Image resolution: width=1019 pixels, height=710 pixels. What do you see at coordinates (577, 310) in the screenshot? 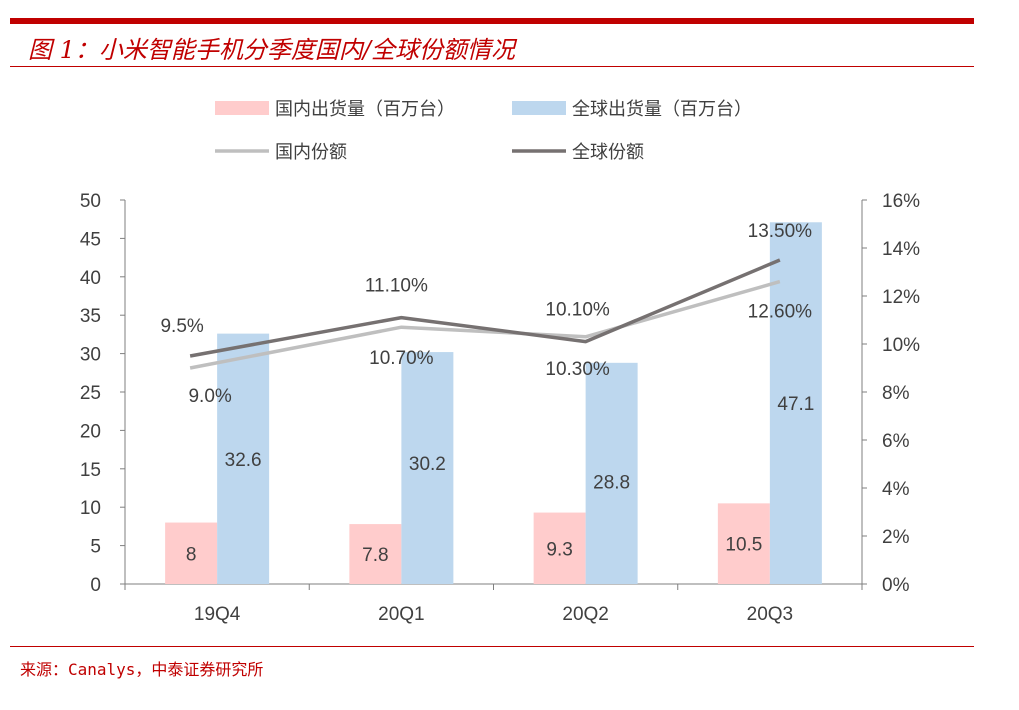
I see `global-share-label: 10.10%` at bounding box center [577, 310].